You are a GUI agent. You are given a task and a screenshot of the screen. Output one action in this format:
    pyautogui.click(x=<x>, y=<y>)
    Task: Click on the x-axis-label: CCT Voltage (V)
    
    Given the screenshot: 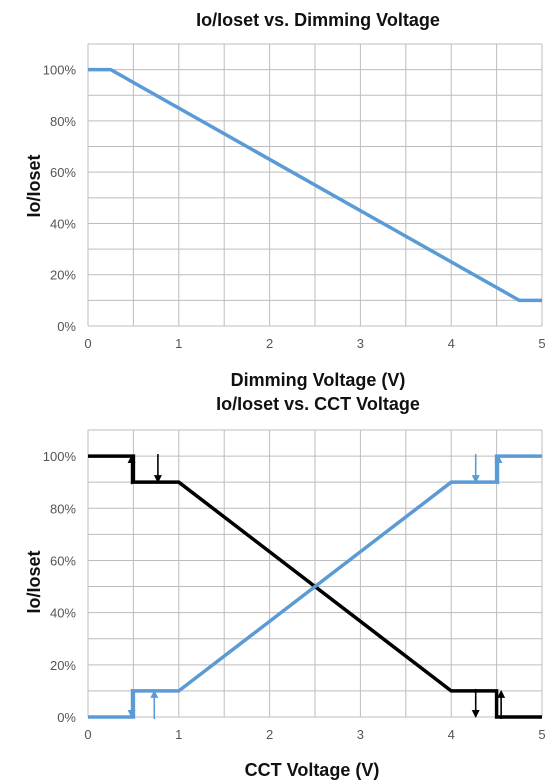 What is the action you would take?
    pyautogui.click(x=312, y=770)
    